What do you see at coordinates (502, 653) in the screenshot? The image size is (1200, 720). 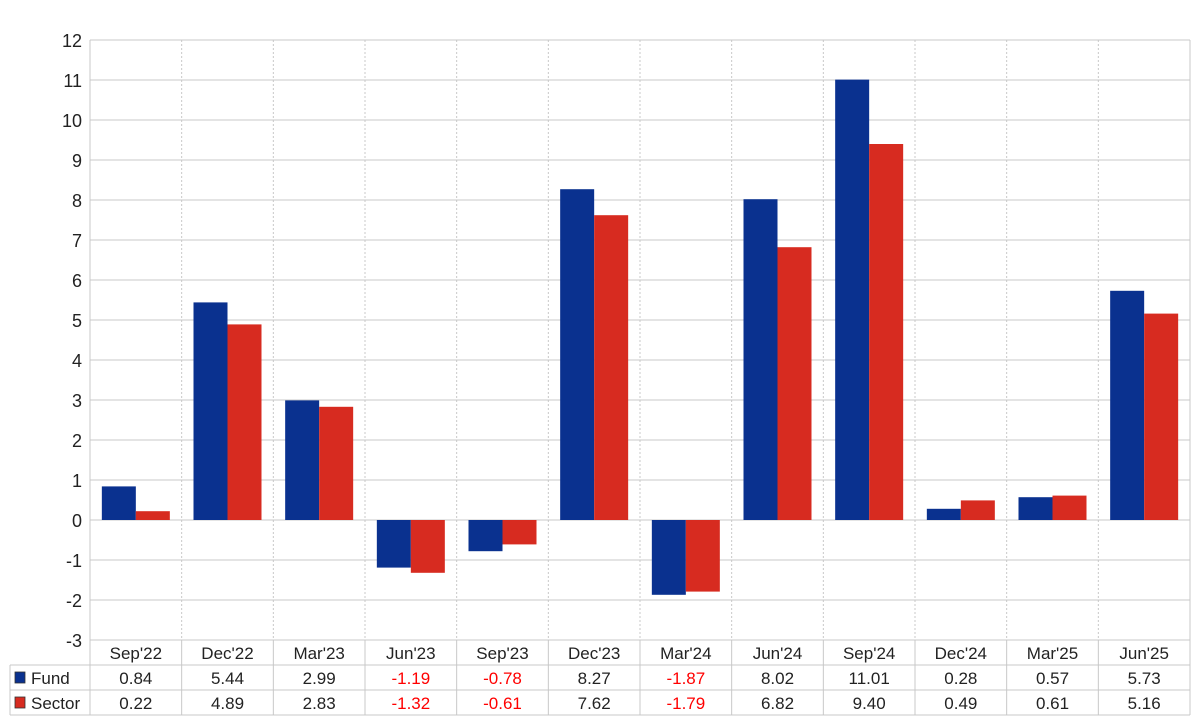 I see `x-tick-label: Sep'23` at bounding box center [502, 653].